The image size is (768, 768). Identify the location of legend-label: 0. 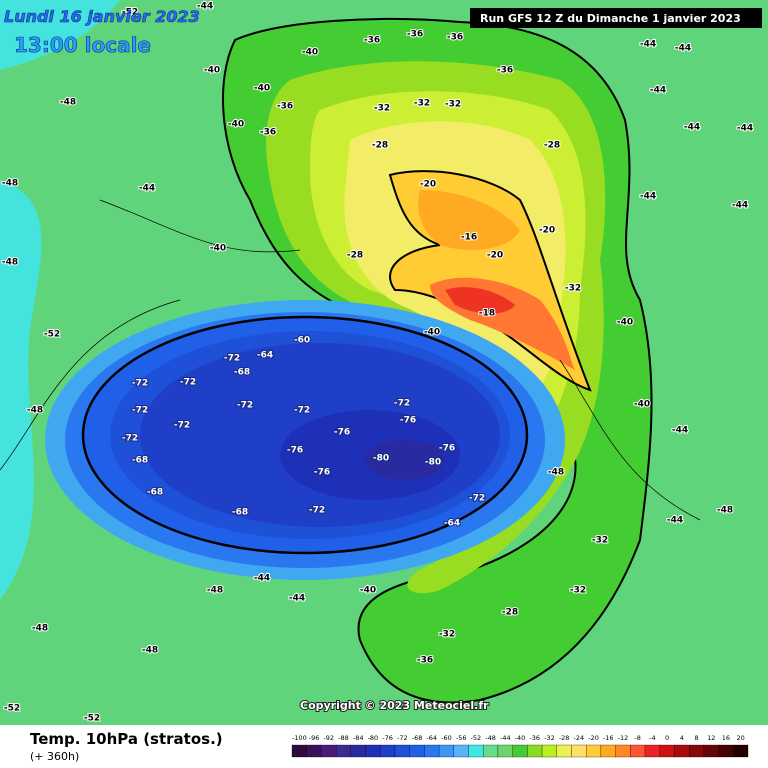
(667, 738).